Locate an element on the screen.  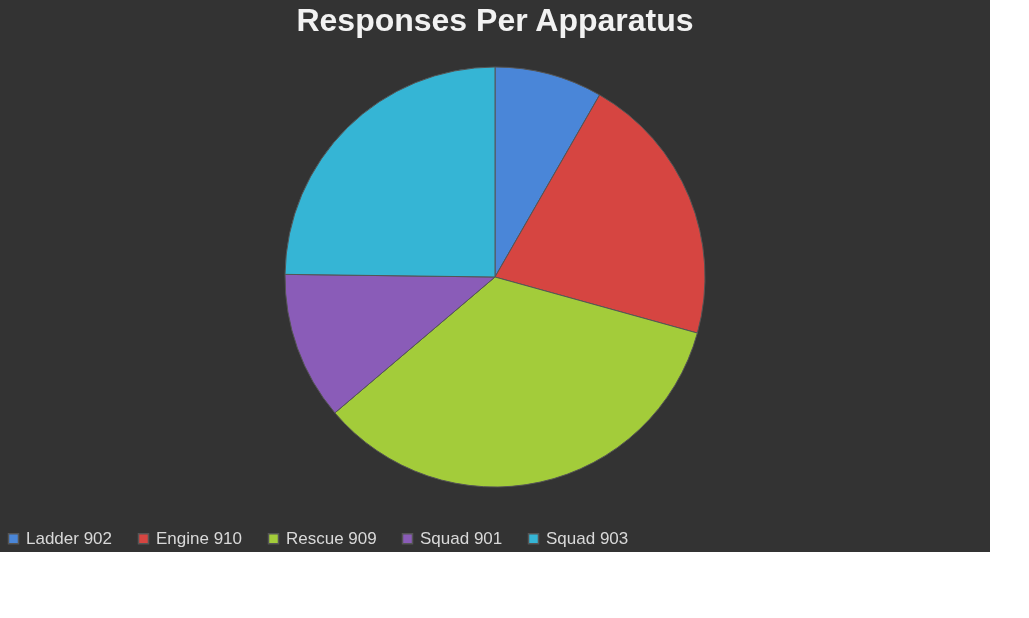
legend-label: Rescue 909 is located at coordinates (331, 538).